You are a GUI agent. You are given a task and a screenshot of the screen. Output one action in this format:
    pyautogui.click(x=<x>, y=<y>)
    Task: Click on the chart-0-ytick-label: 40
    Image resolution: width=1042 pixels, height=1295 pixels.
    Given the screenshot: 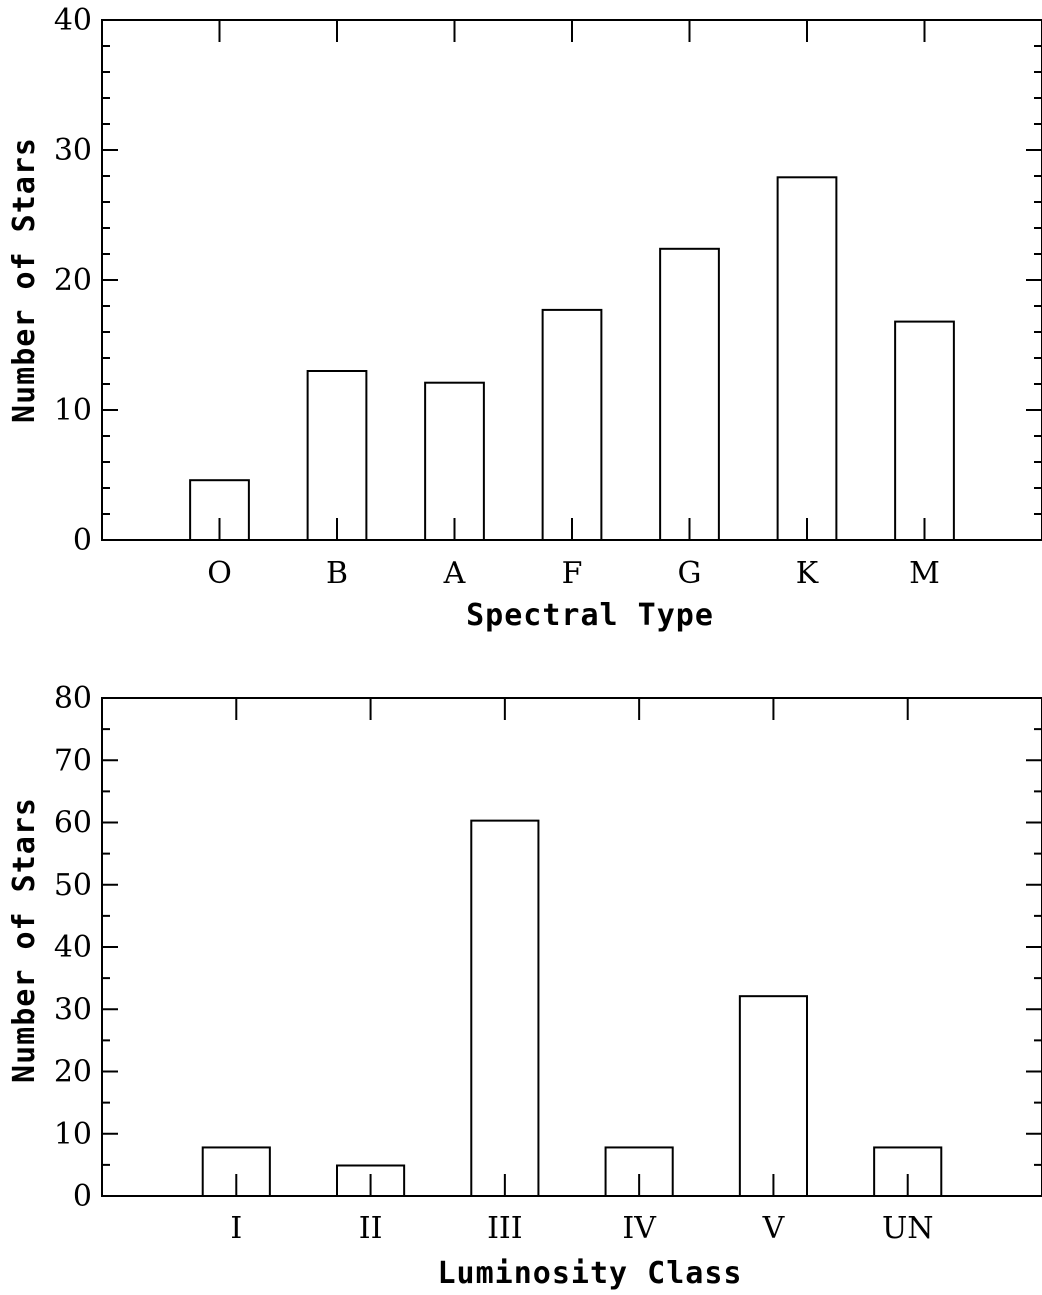 What is the action you would take?
    pyautogui.click(x=73, y=20)
    